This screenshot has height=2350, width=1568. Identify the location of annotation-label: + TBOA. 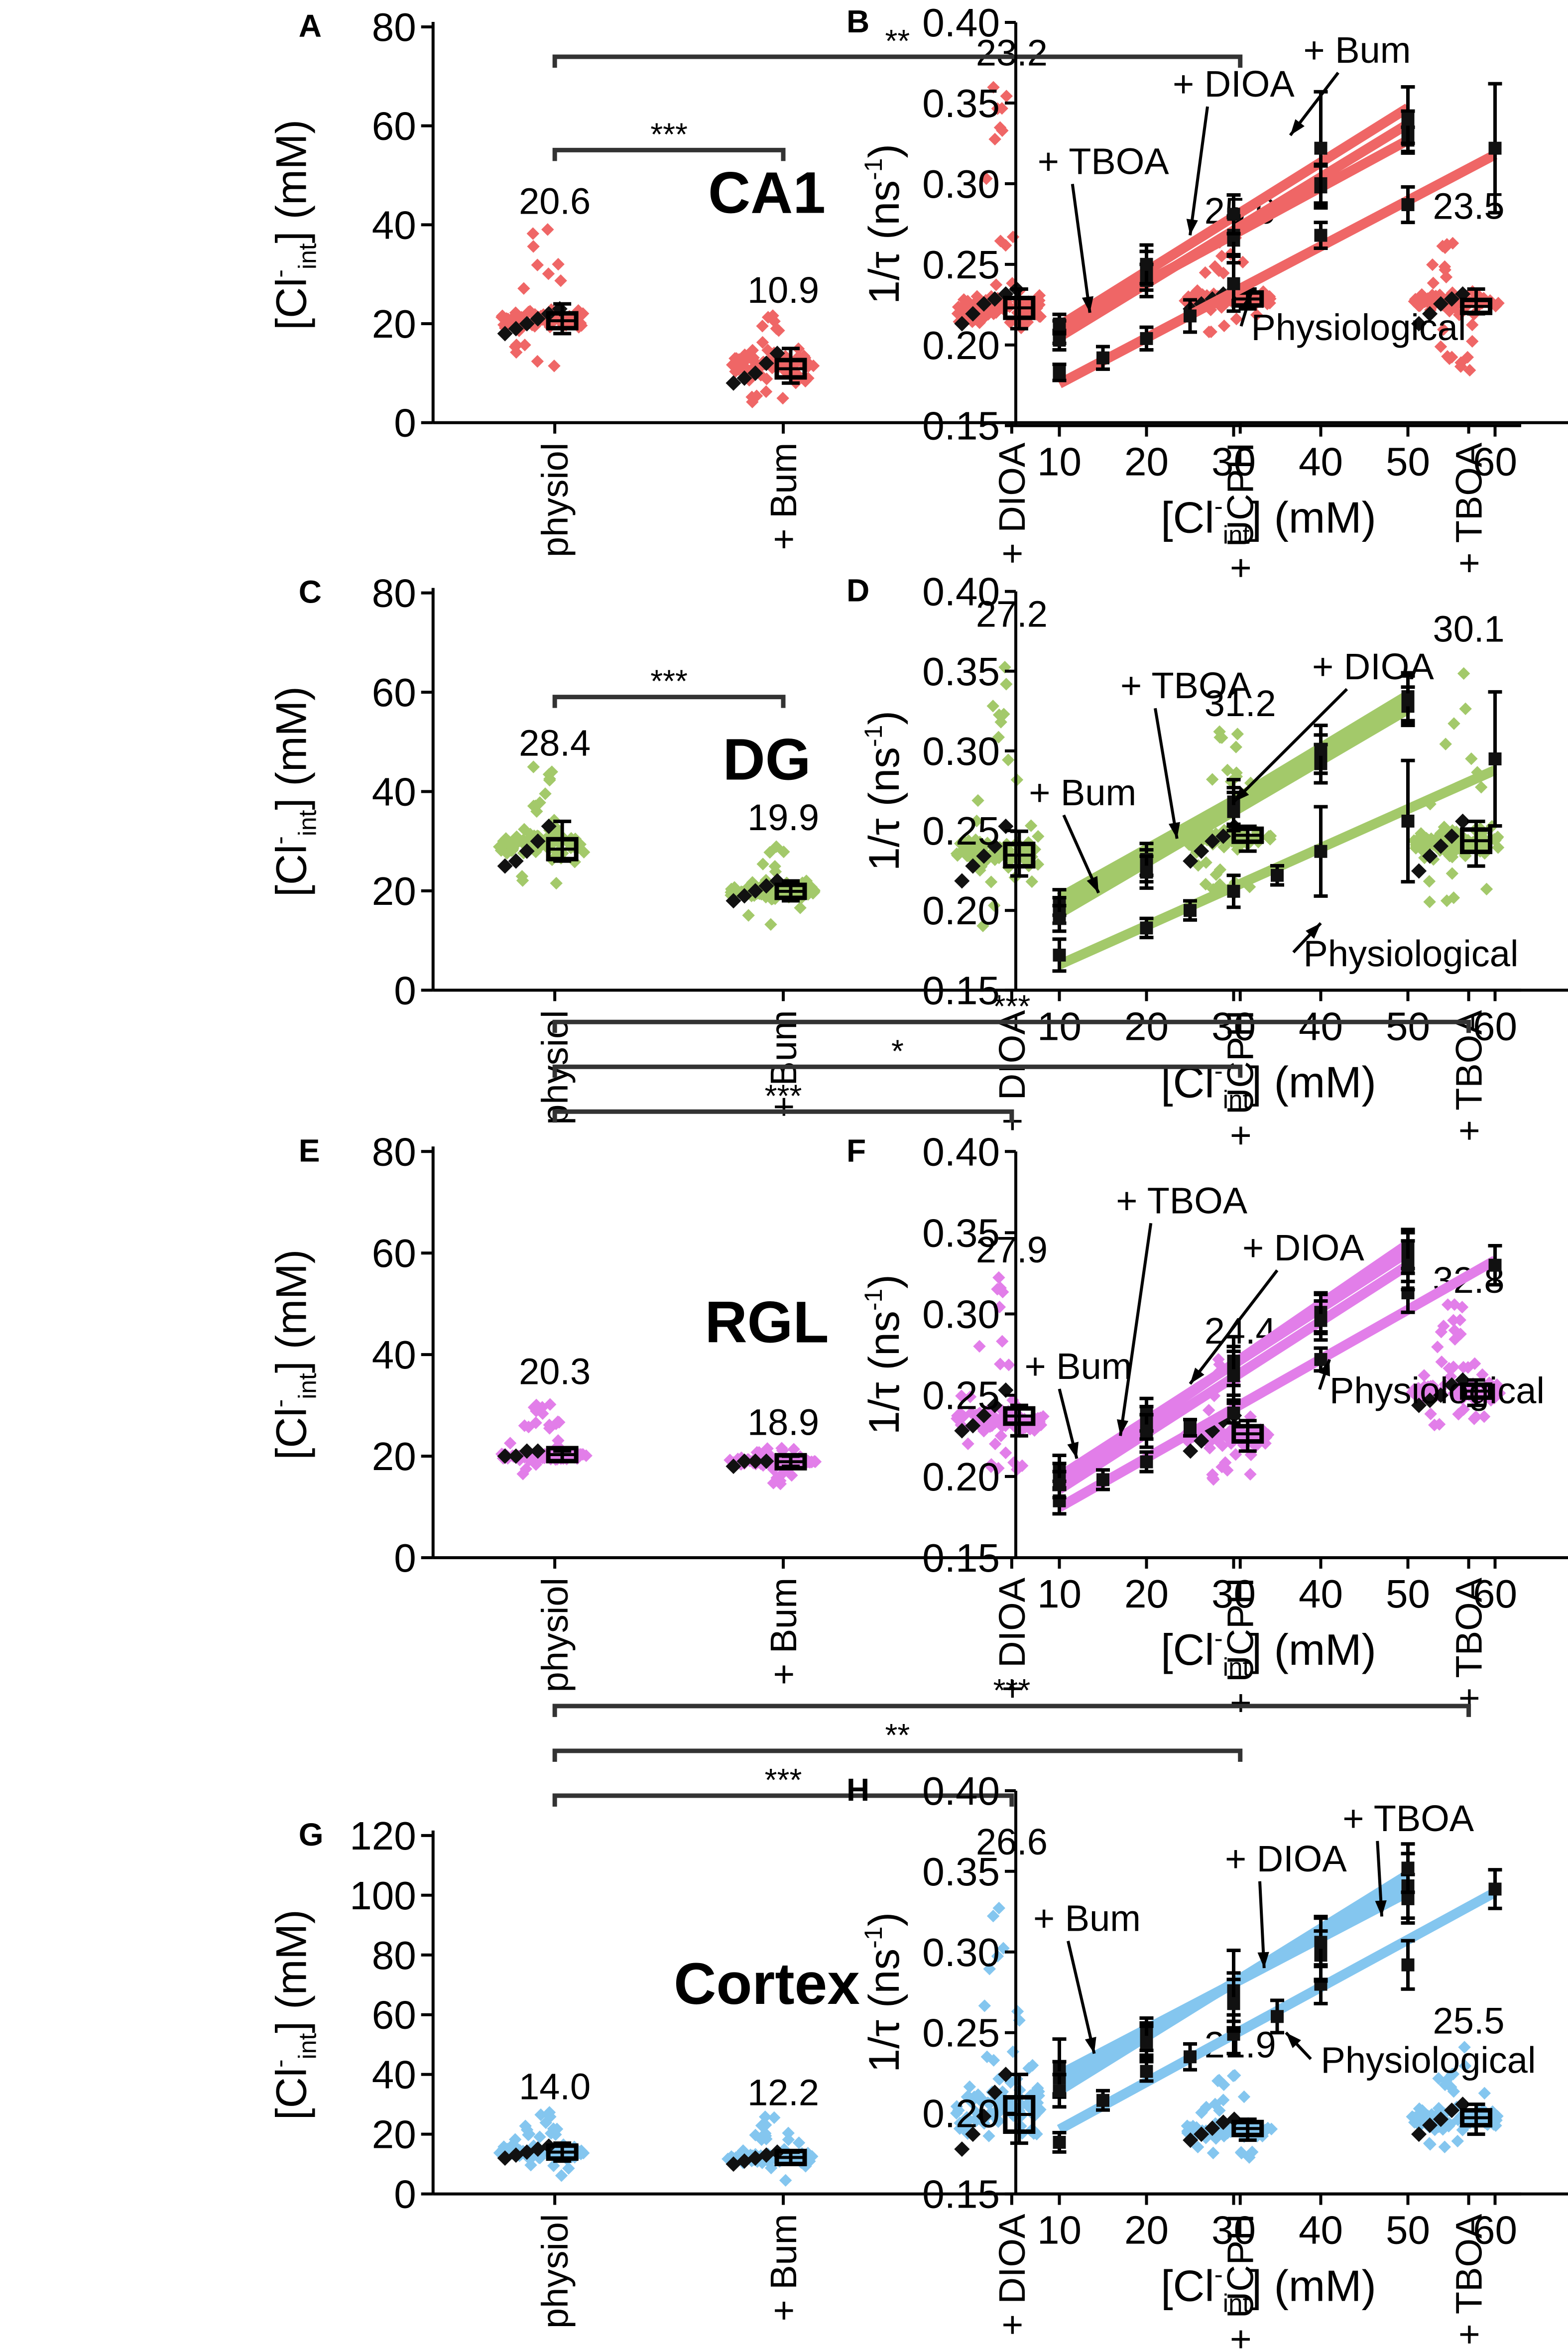
(1104, 161).